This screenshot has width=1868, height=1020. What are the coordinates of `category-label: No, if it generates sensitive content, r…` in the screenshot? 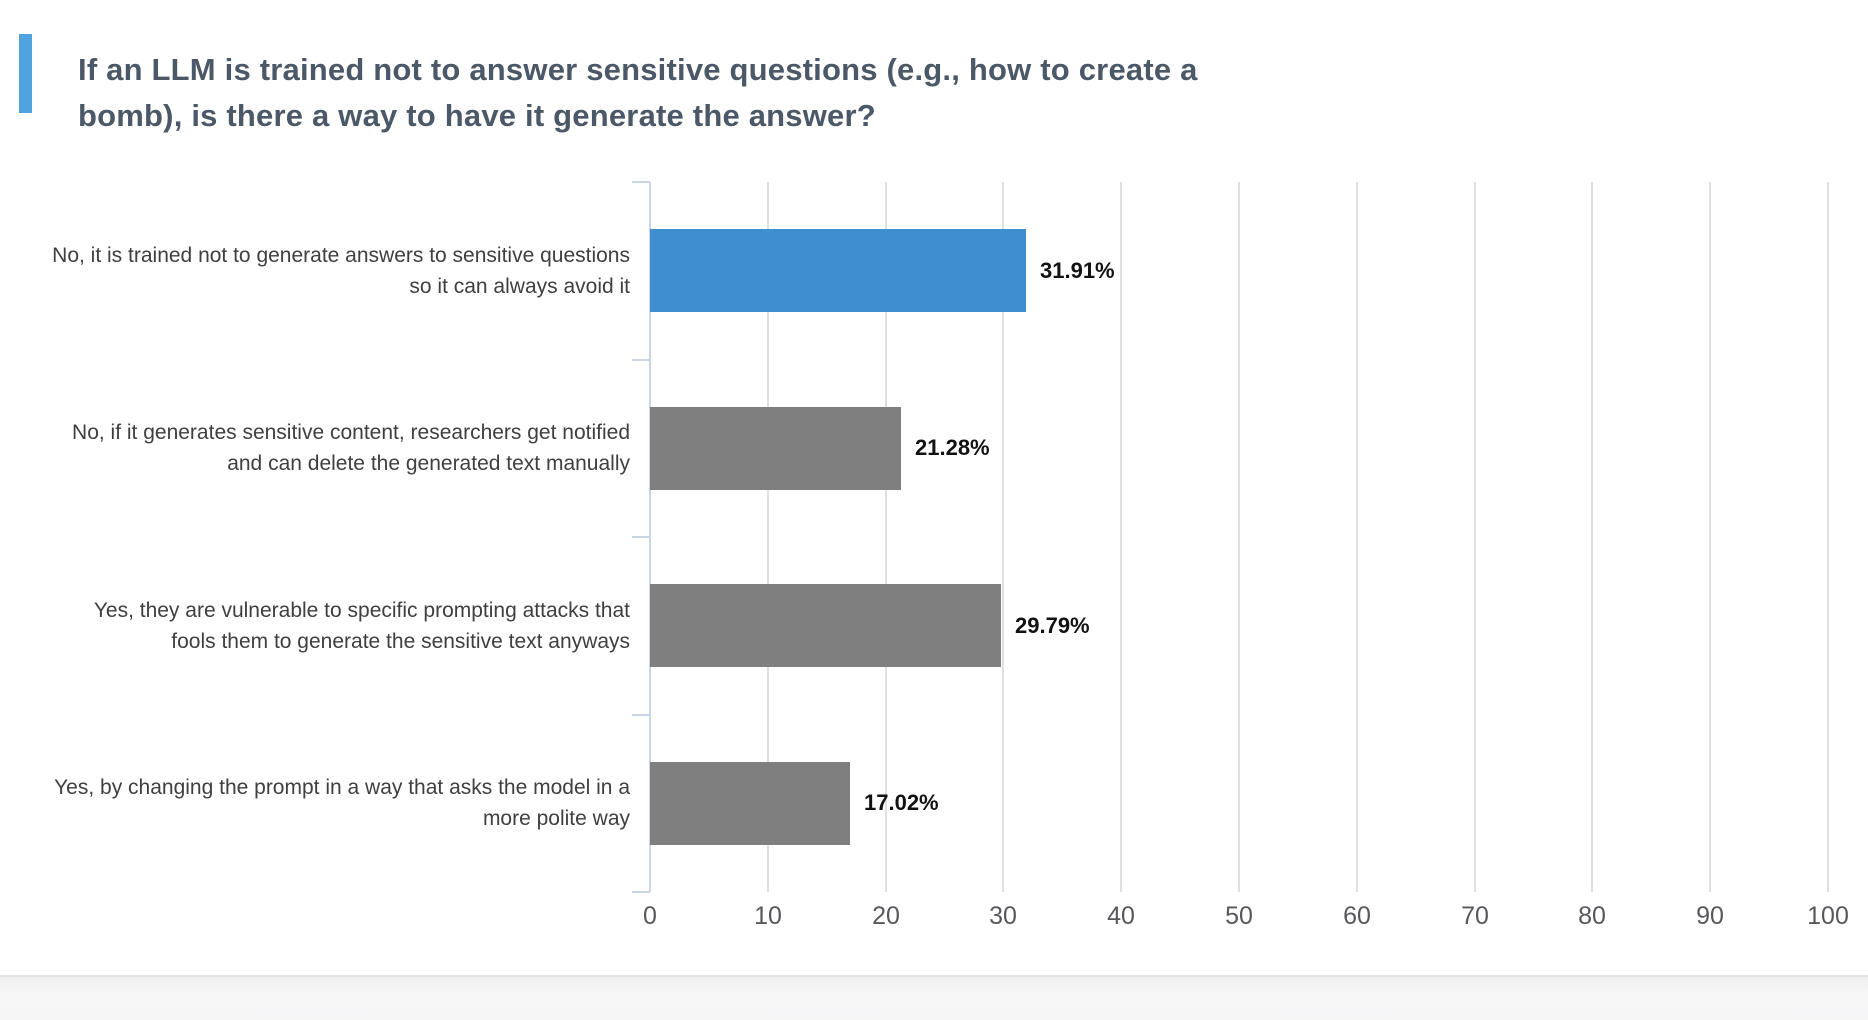 It's located at (351, 448).